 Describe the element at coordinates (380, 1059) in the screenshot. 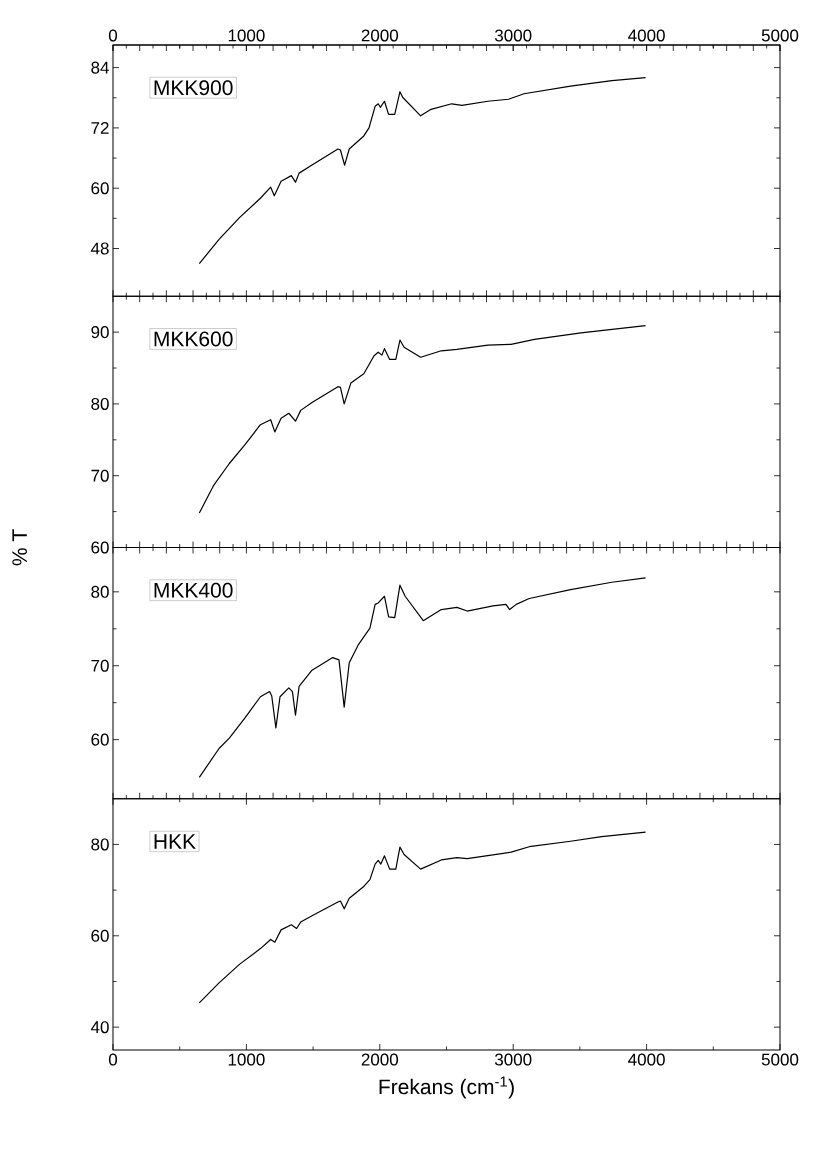

I see `x-tick-label: 2000` at that location.